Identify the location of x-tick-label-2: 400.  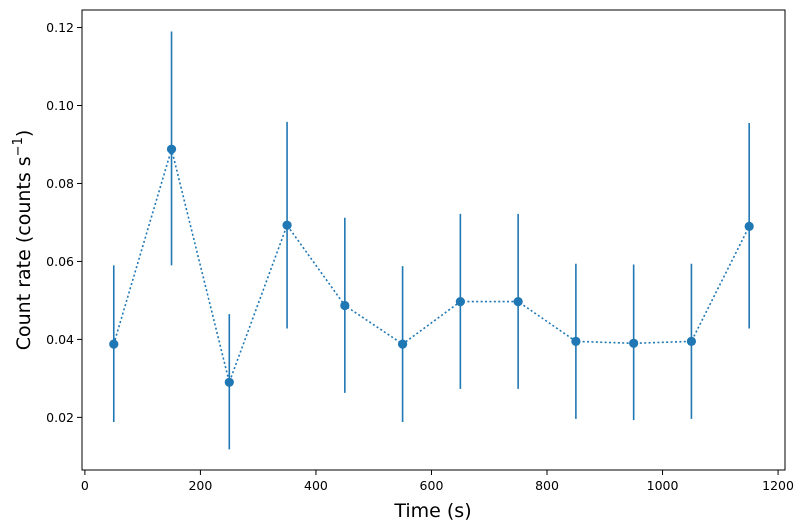
(316, 485).